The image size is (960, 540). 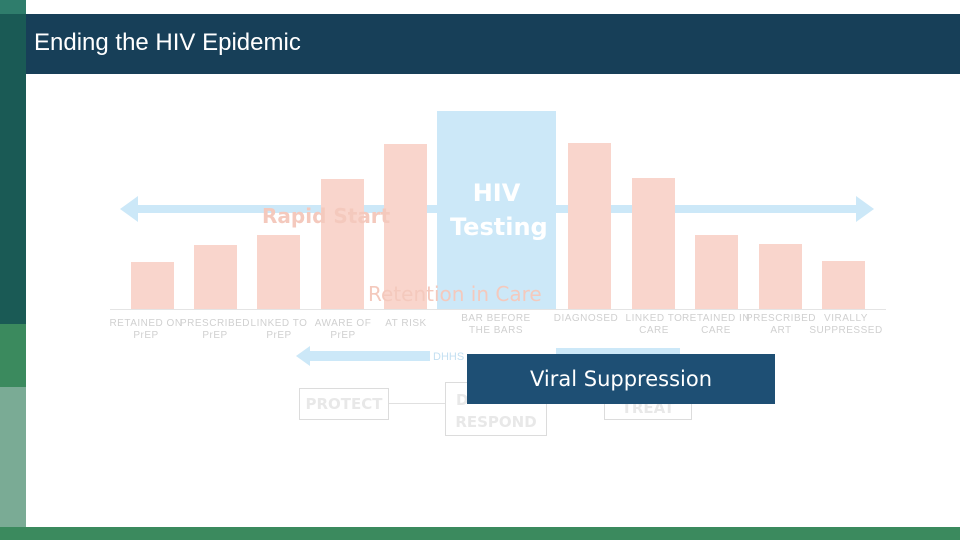 What do you see at coordinates (13, 355) in the screenshot?
I see `side-stripe-green` at bounding box center [13, 355].